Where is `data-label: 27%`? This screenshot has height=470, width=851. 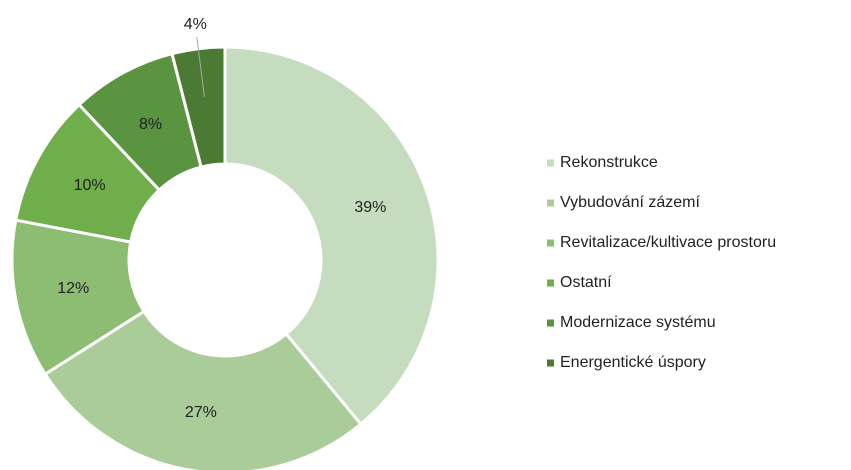
data-label: 27% is located at coordinates (201, 412).